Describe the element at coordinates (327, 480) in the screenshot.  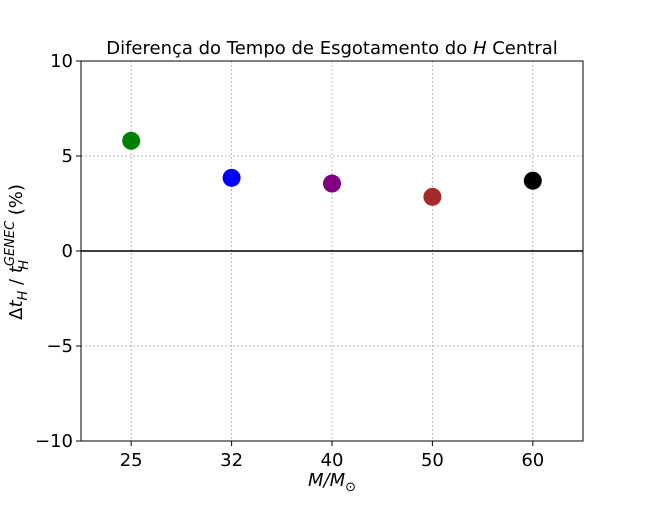
I see `x-axis-label-slash: /` at that location.